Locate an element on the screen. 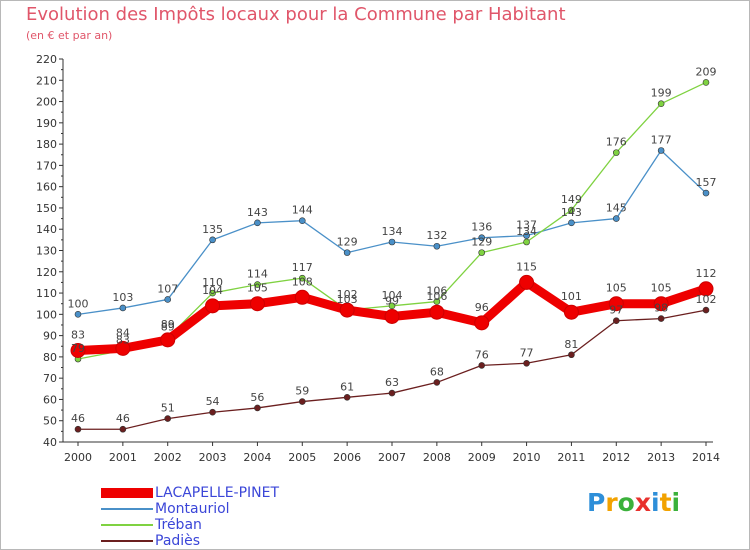 Image resolution: width=750 pixels, height=550 pixels. data-label: 59 is located at coordinates (302, 391).